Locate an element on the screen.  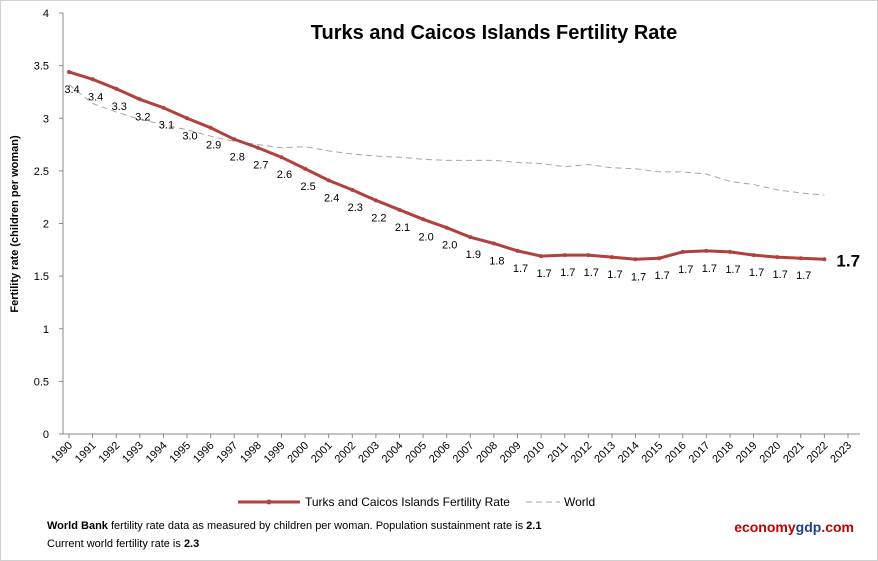
data-label: 3.3 is located at coordinates (119, 107).